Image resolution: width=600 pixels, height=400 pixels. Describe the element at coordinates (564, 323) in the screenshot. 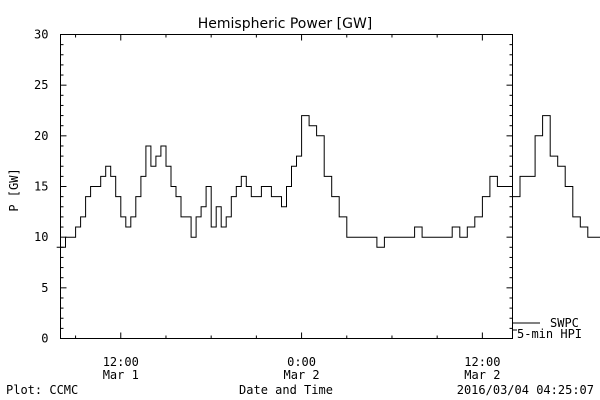

I see `legend-swpc-label: SWPC` at that location.